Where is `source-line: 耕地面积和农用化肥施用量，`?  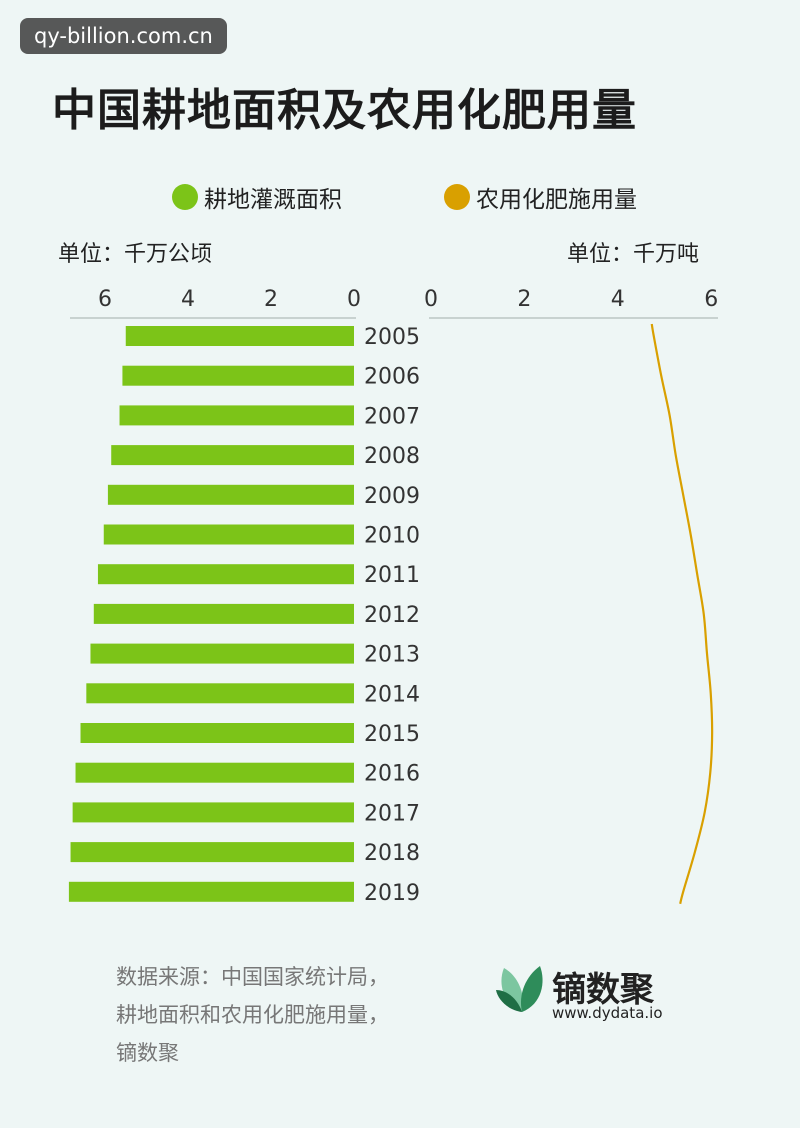
source-line: 耕地面积和农用化肥施用量， is located at coordinates (252, 1015).